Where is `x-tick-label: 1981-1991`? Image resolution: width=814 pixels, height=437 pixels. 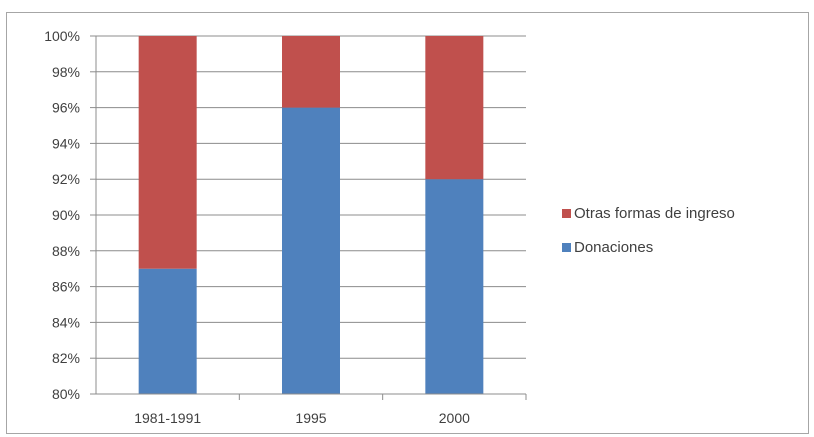
x-tick-label: 1981-1991 is located at coordinates (167, 418).